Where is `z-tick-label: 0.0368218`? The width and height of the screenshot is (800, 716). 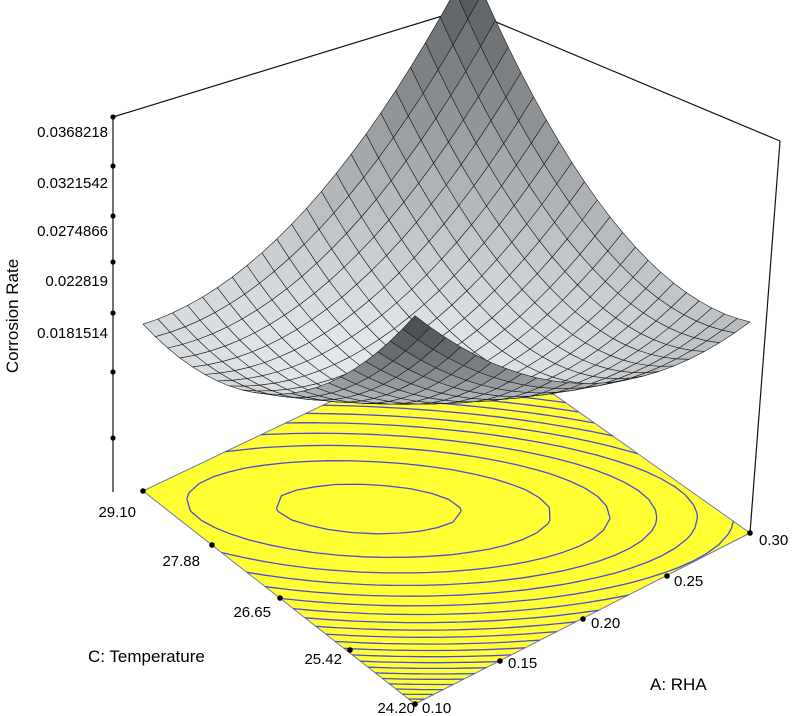
z-tick-label: 0.0368218 is located at coordinates (72, 132).